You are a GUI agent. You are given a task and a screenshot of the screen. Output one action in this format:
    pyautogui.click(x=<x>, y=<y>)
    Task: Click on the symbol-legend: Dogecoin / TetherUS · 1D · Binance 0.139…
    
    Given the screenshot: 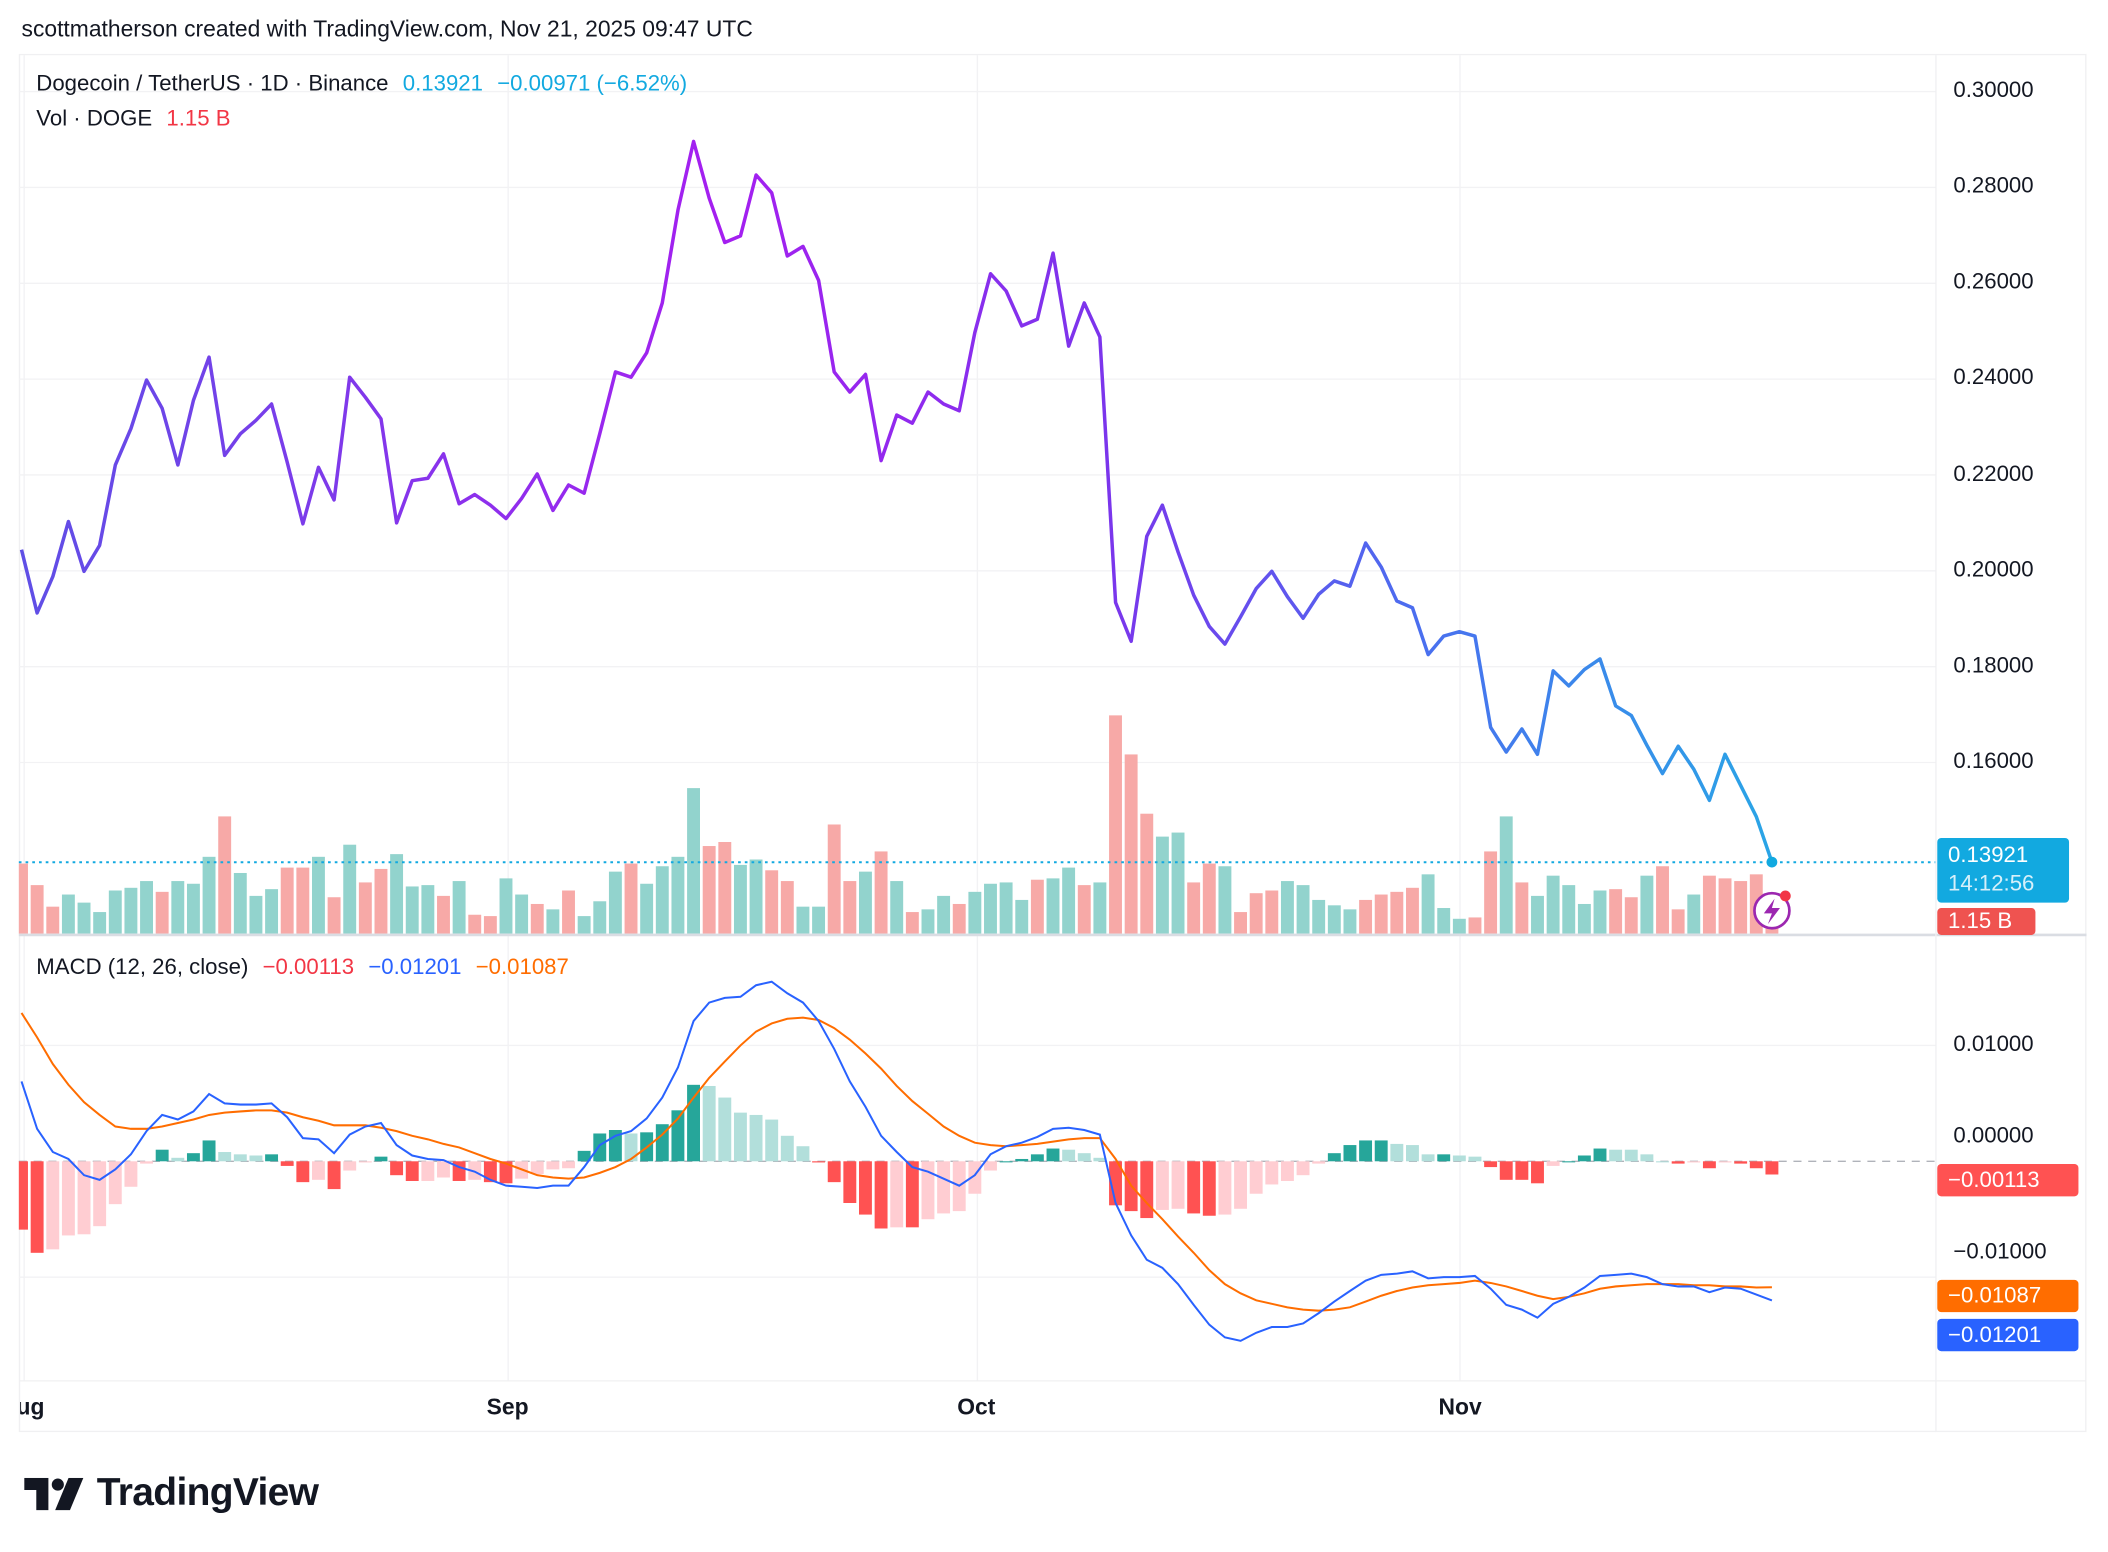 What is the action you would take?
    pyautogui.click(x=361, y=84)
    